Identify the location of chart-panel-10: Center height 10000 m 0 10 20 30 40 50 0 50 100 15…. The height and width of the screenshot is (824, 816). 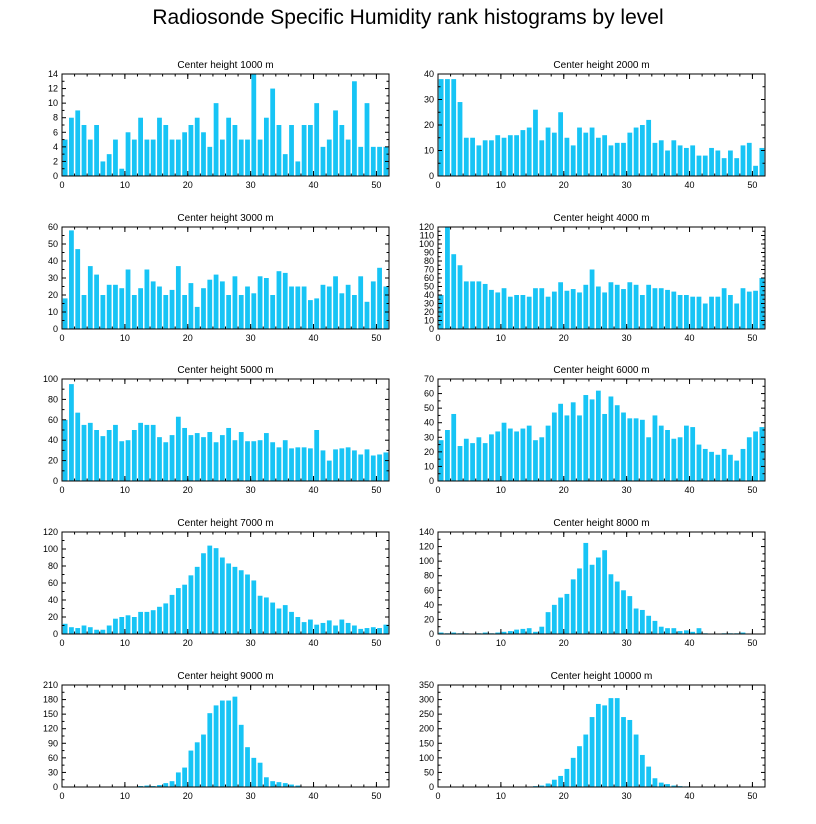
(592, 736).